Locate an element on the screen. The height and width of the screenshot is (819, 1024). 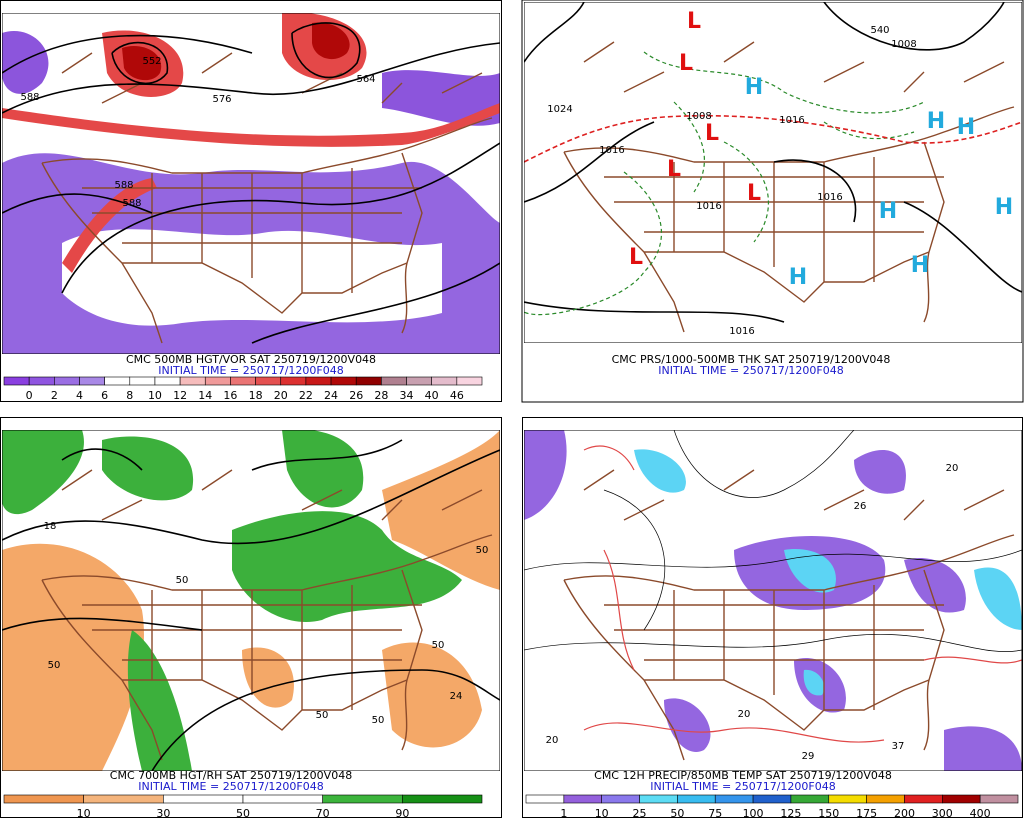
colorbar-label: 28 is located at coordinates (381, 395).